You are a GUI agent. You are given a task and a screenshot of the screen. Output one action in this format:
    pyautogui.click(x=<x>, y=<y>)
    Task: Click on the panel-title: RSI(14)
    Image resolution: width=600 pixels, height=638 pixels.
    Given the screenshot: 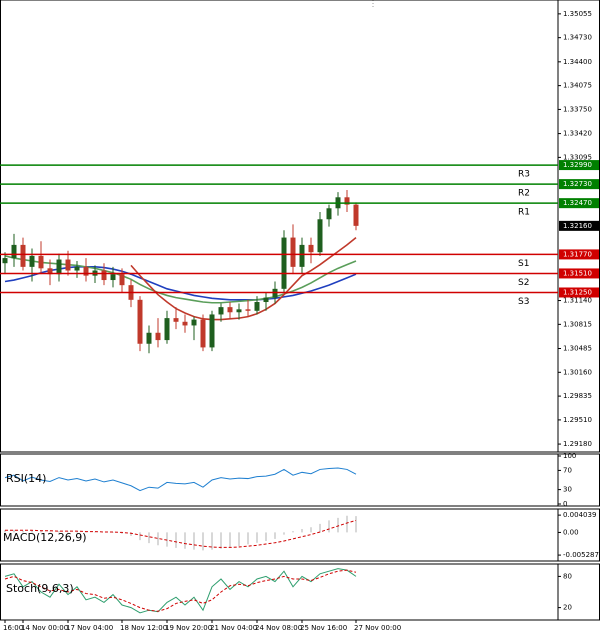 What is the action you would take?
    pyautogui.click(x=26, y=478)
    